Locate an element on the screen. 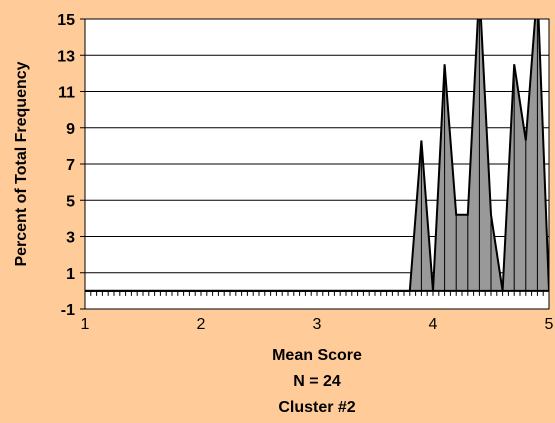 The width and height of the screenshot is (555, 423). y-tick-label: 5 is located at coordinates (70, 201).